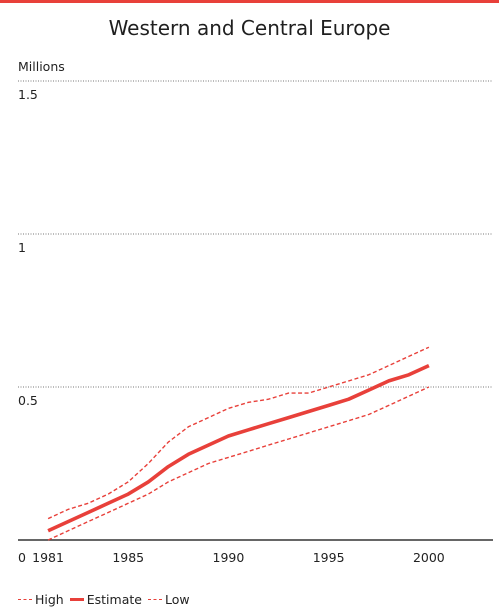  Describe the element at coordinates (28, 400) in the screenshot. I see `y-tick-label-0: 0.5` at that location.